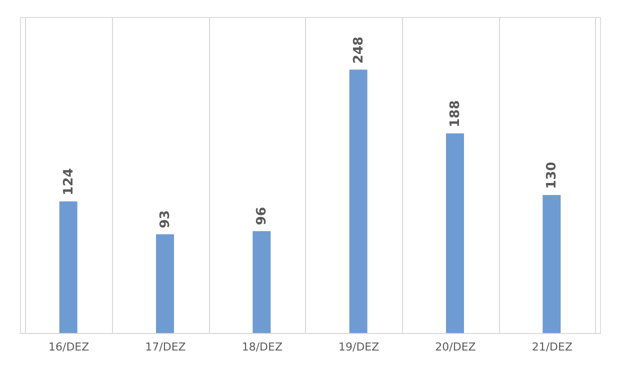 This screenshot has width=620, height=373. What do you see at coordinates (552, 347) in the screenshot?
I see `x-tick-label: 21/DEZ` at bounding box center [552, 347].